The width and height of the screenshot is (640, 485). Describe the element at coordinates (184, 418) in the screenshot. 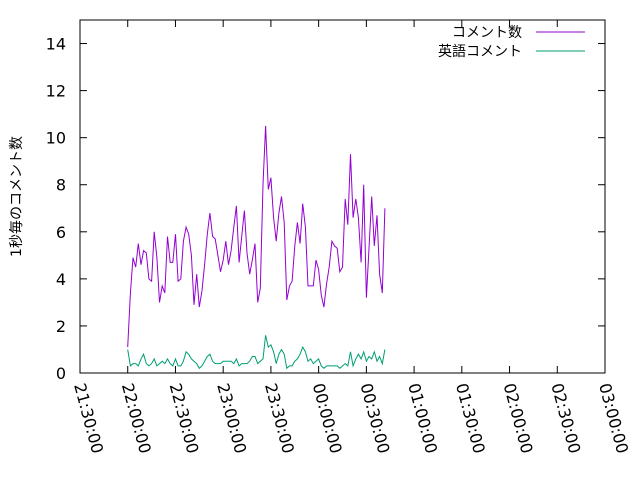

I see `x-tick-label: 22:30:00` at that location.